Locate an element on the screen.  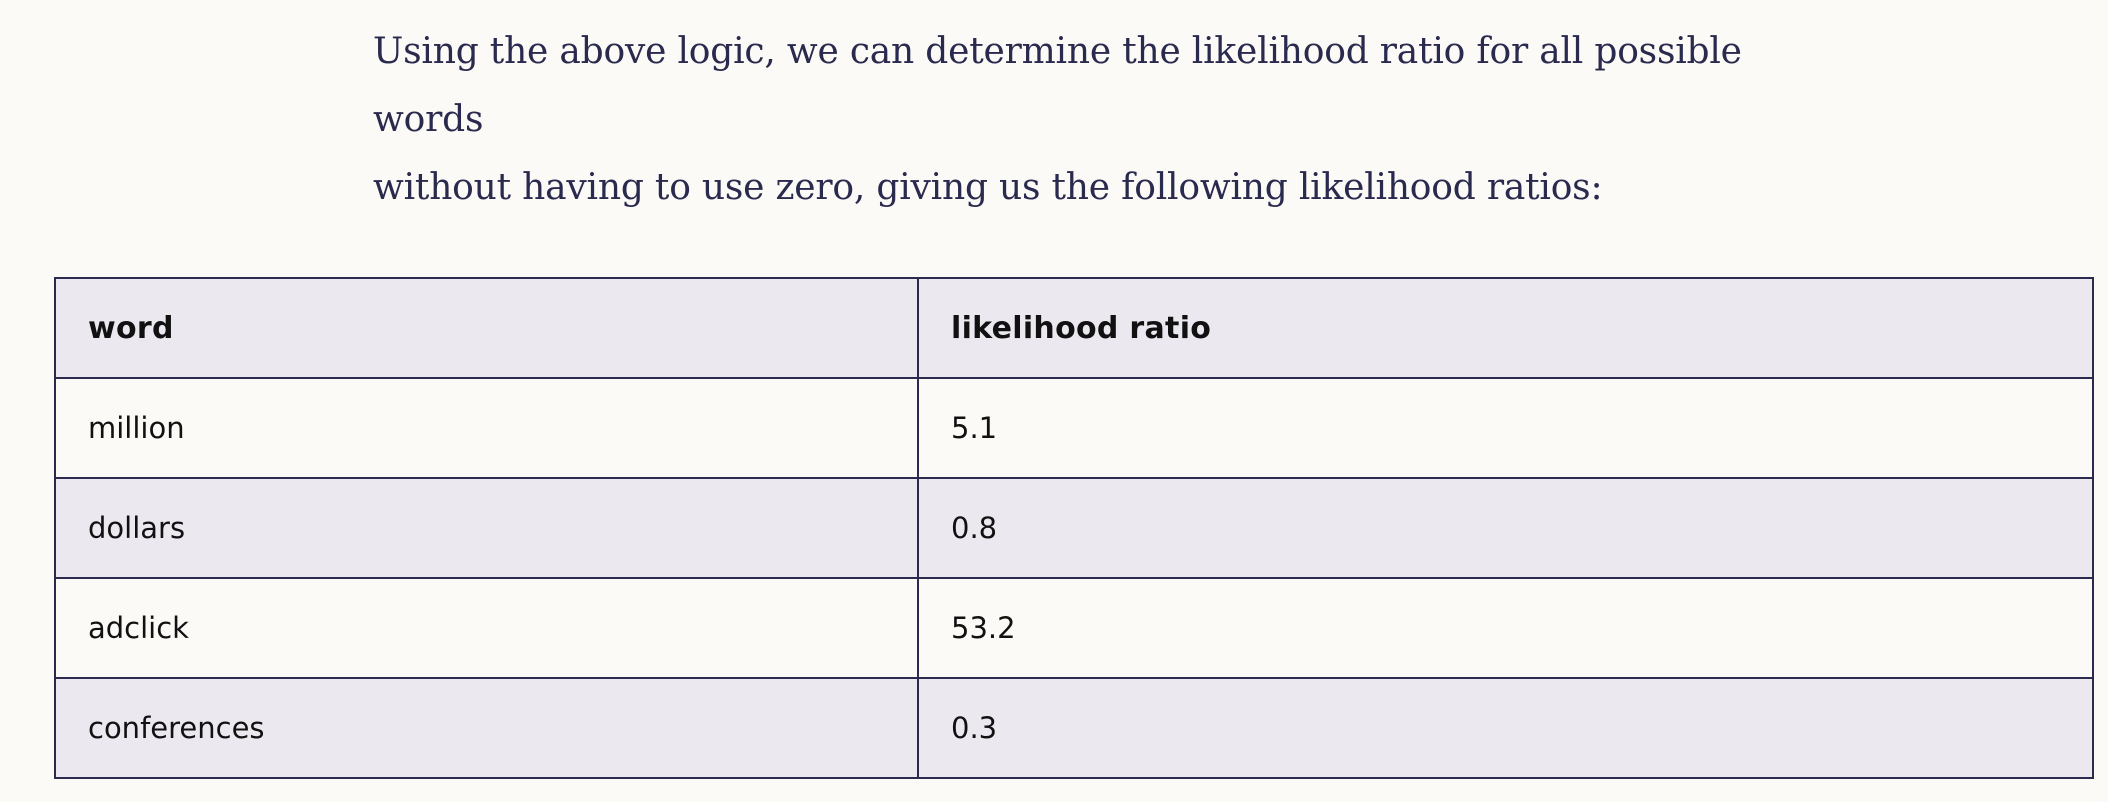
table-header-row: word likelihood ratio is located at coordinates (1074, 328).